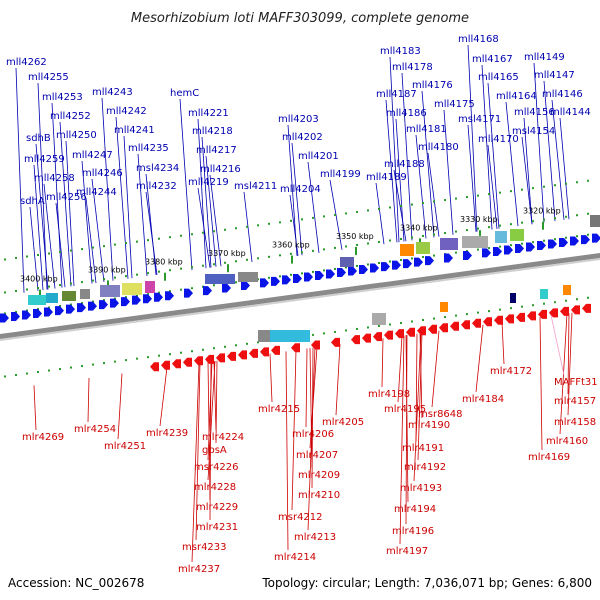 The width and height of the screenshot is (600, 600). Describe the element at coordinates (415, 509) in the screenshot. I see `bottom-gene-label: mlr4194` at that location.